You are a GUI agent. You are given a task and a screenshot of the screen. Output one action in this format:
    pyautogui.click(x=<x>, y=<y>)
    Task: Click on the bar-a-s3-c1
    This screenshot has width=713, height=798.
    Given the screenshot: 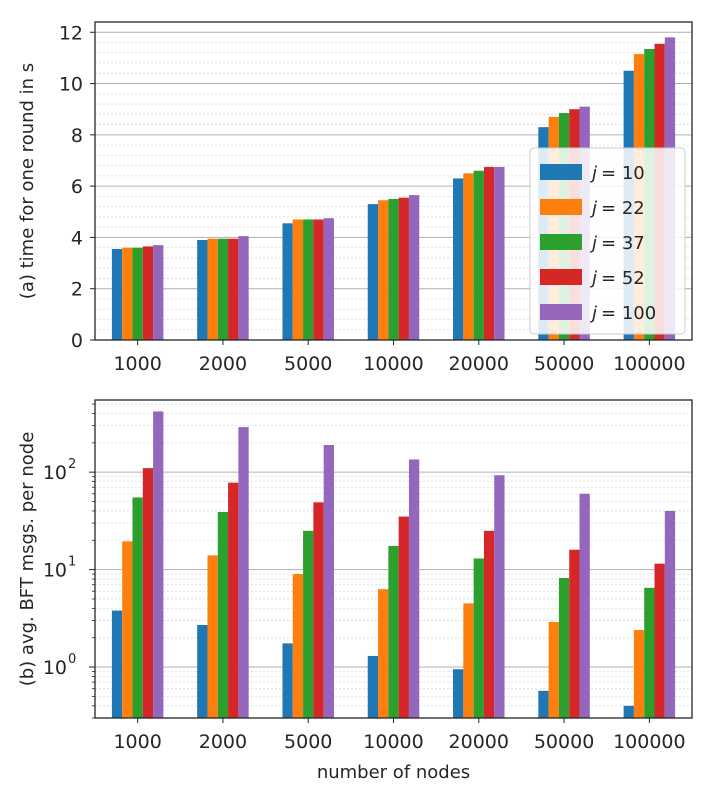 What is the action you would take?
    pyautogui.click(x=233, y=289)
    